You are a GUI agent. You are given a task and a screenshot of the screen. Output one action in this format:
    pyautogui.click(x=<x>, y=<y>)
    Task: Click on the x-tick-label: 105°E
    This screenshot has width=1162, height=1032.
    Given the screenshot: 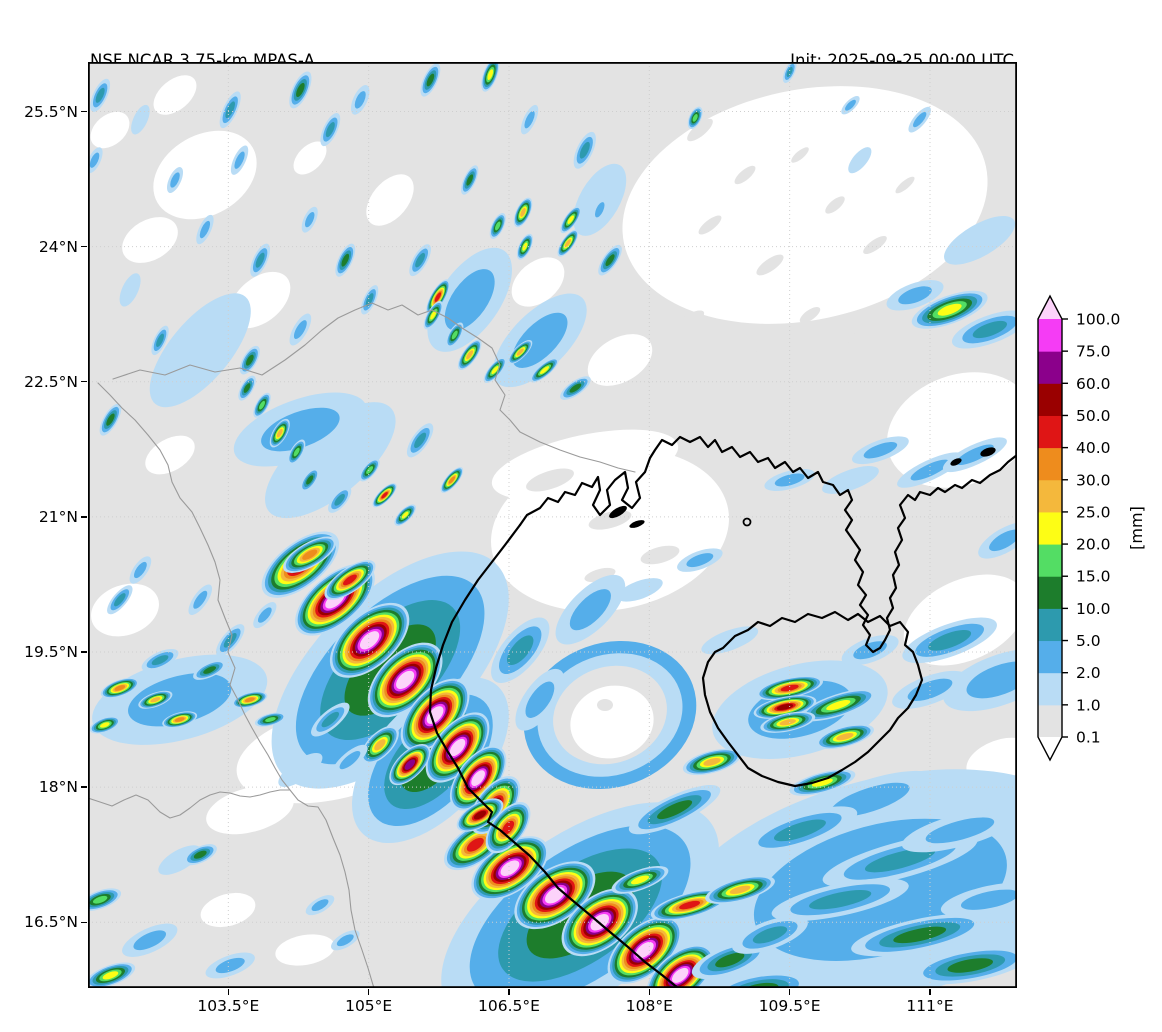 What is the action you would take?
    pyautogui.click(x=369, y=1006)
    